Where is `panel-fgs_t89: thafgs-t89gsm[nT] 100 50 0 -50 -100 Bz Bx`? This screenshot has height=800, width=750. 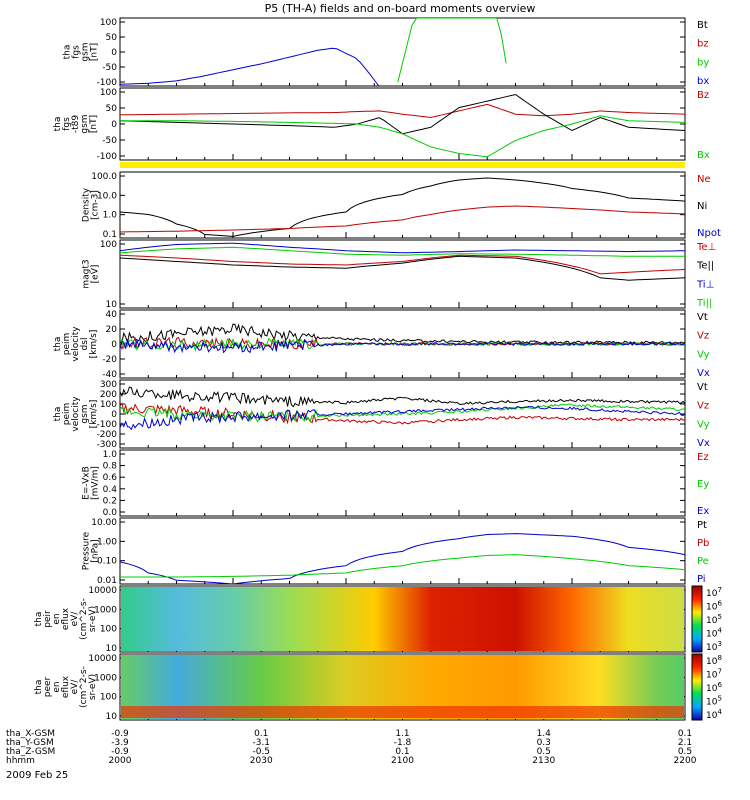 panel-fgs_t89: thafgs-t89gsm[nT] 100 50 0 -50 -100 Bz Bx is located at coordinates (381, 127).